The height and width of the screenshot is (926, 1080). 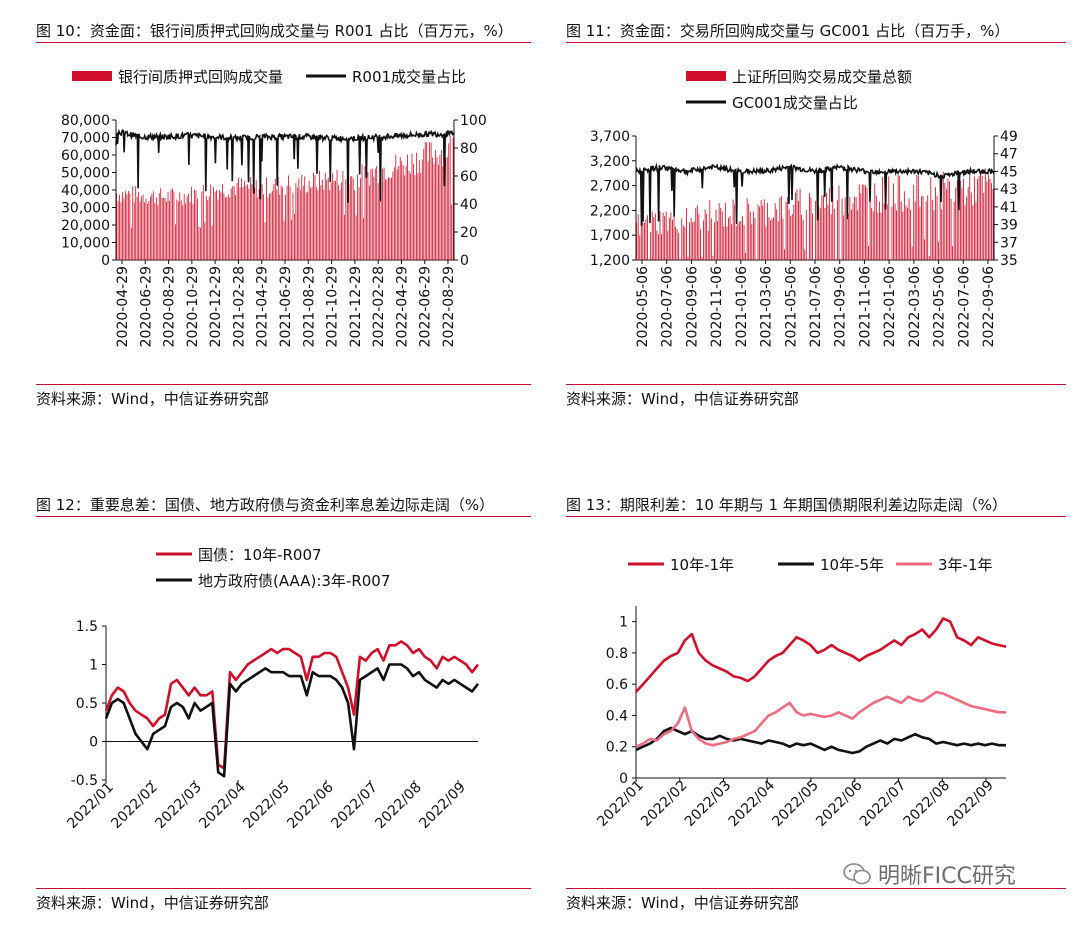 I want to click on legend-label: 10年-5年, so click(x=852, y=565).